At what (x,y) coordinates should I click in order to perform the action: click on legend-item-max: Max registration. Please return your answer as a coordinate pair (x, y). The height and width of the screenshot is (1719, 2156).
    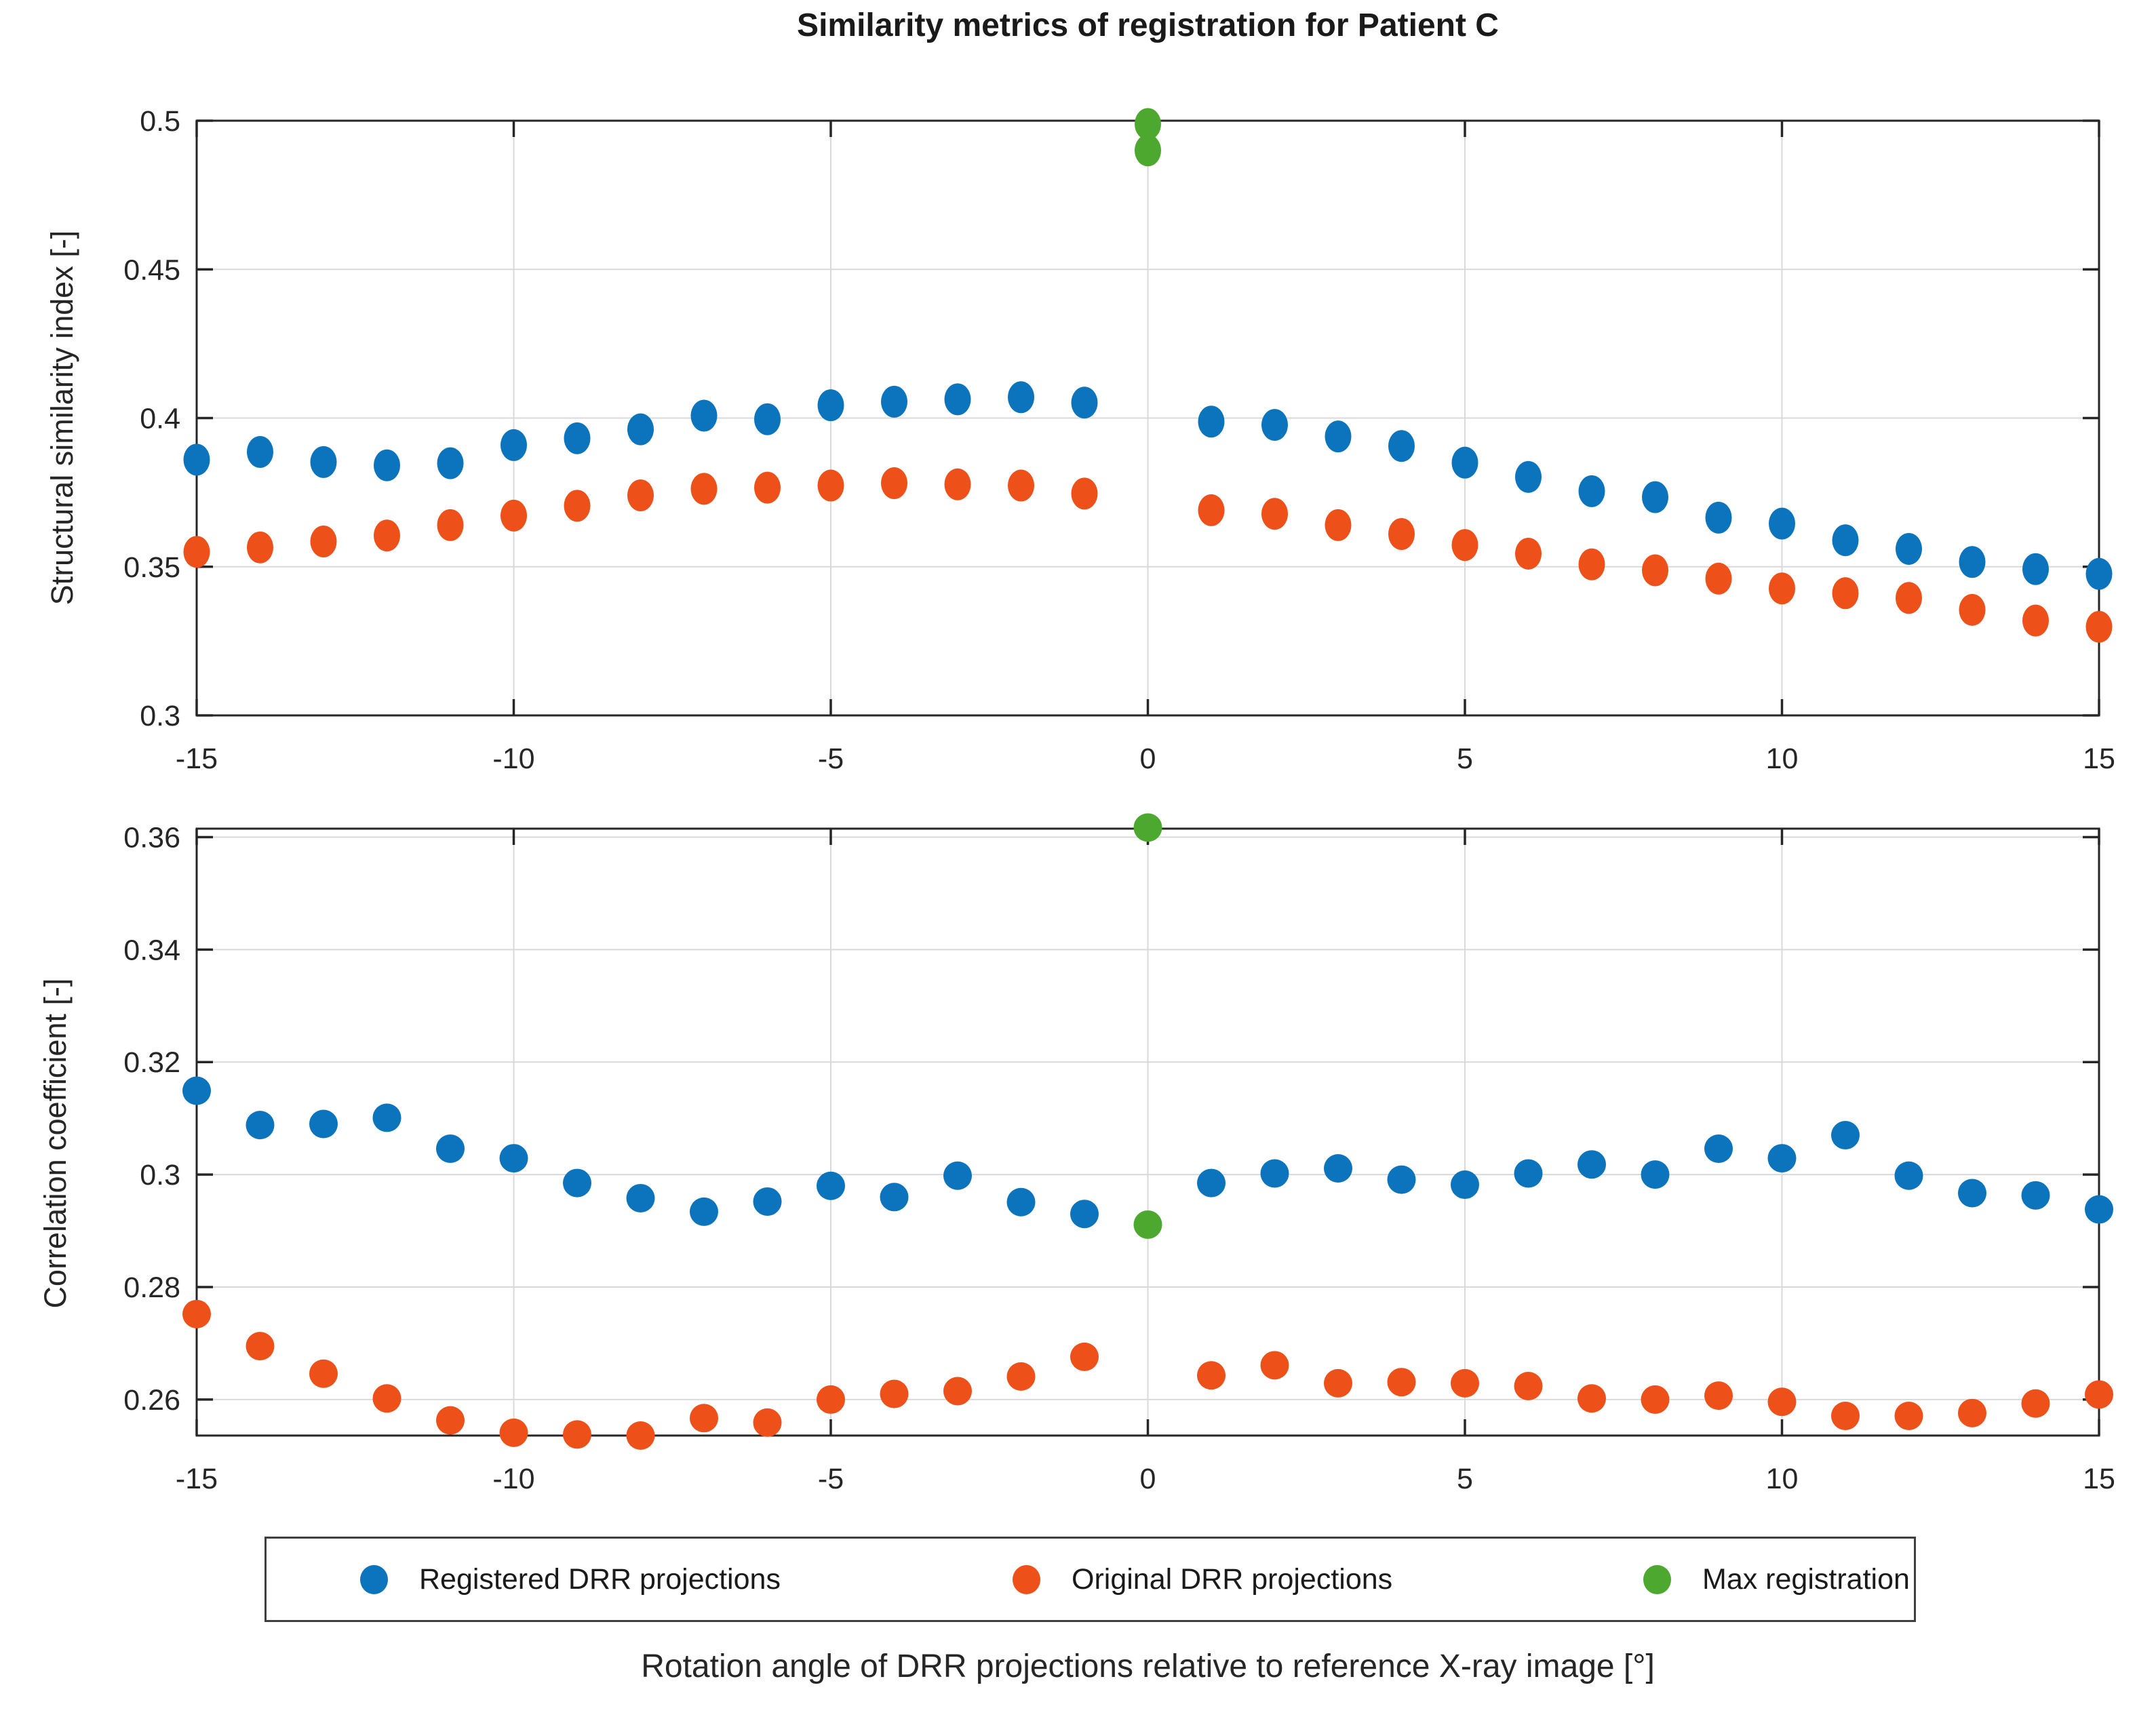
    Looking at the image, I should click on (1776, 1579).